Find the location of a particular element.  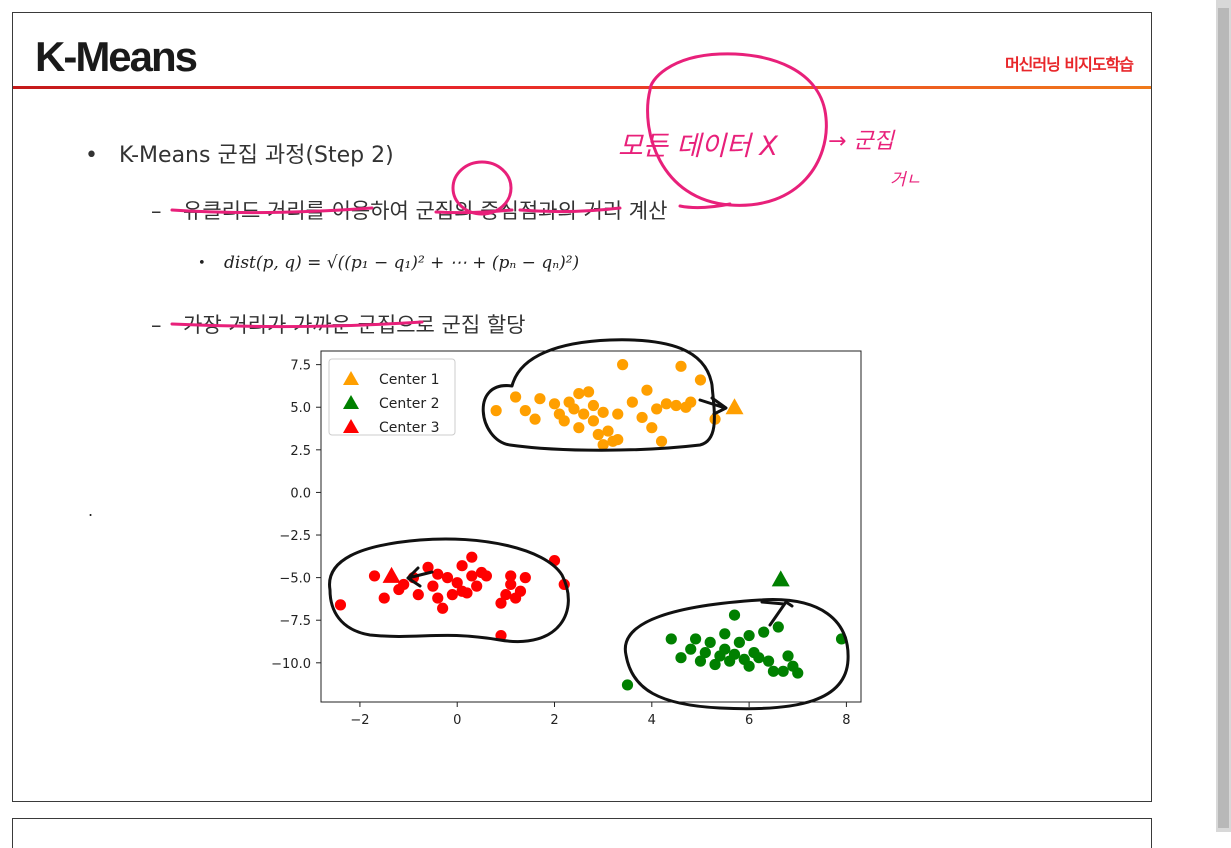

handwritten-note1: 모든 데이터 X is located at coordinates (698, 146).